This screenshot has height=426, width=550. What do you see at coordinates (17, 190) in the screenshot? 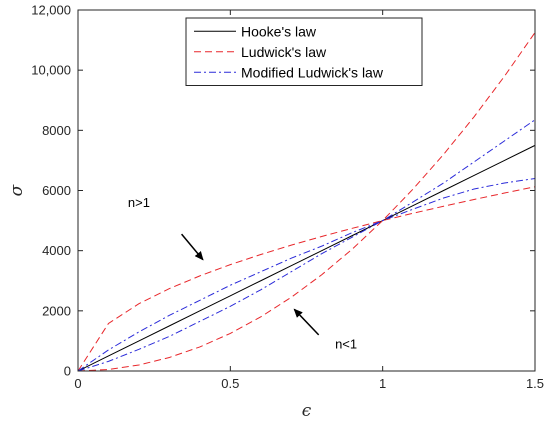
I see `y-axis-label: σ` at bounding box center [17, 190].